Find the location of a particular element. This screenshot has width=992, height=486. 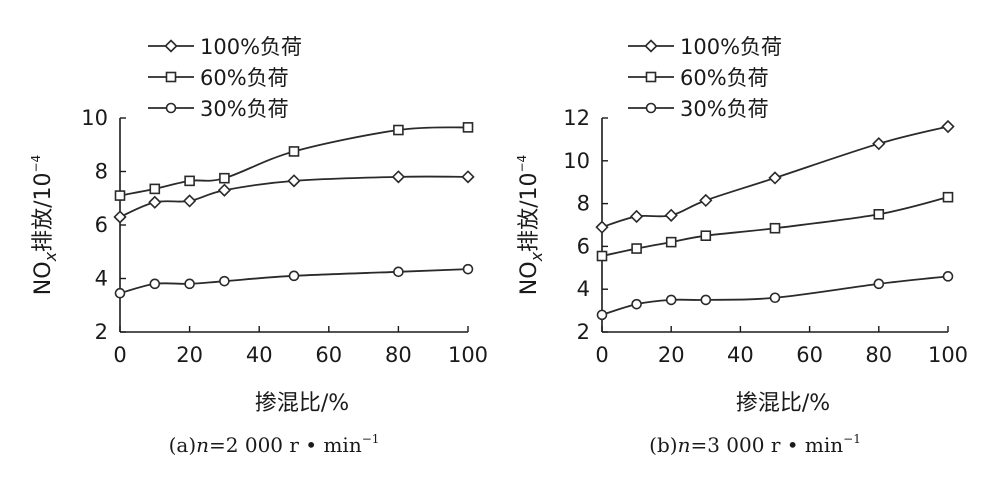

panel-caption: (b)n=3 000 r • min−1 is located at coordinates (755, 444).